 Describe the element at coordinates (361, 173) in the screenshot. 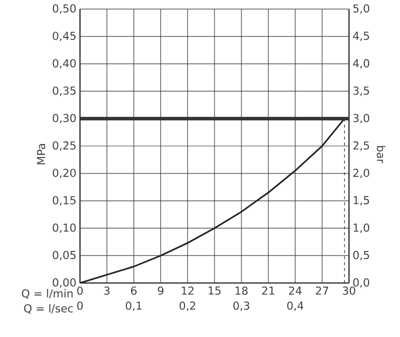

I see `y2-tick-label: 2,0` at that location.